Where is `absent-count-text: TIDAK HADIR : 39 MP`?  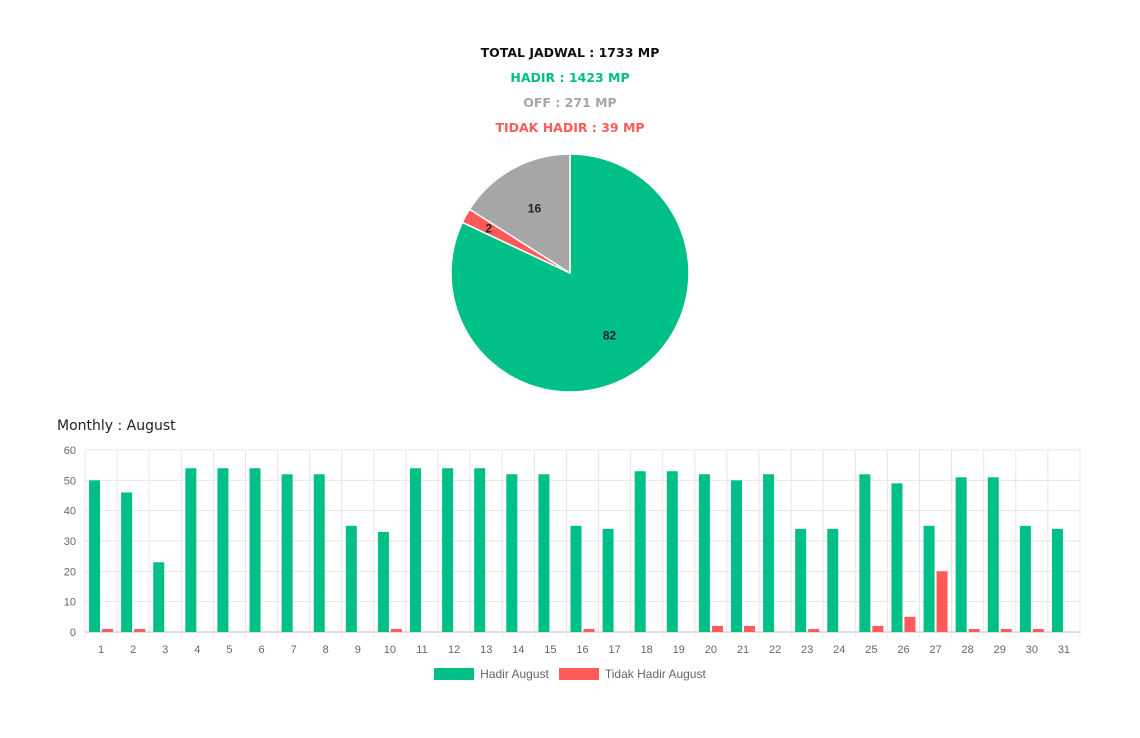
absent-count-text: TIDAK HADIR : 39 MP is located at coordinates (570, 127).